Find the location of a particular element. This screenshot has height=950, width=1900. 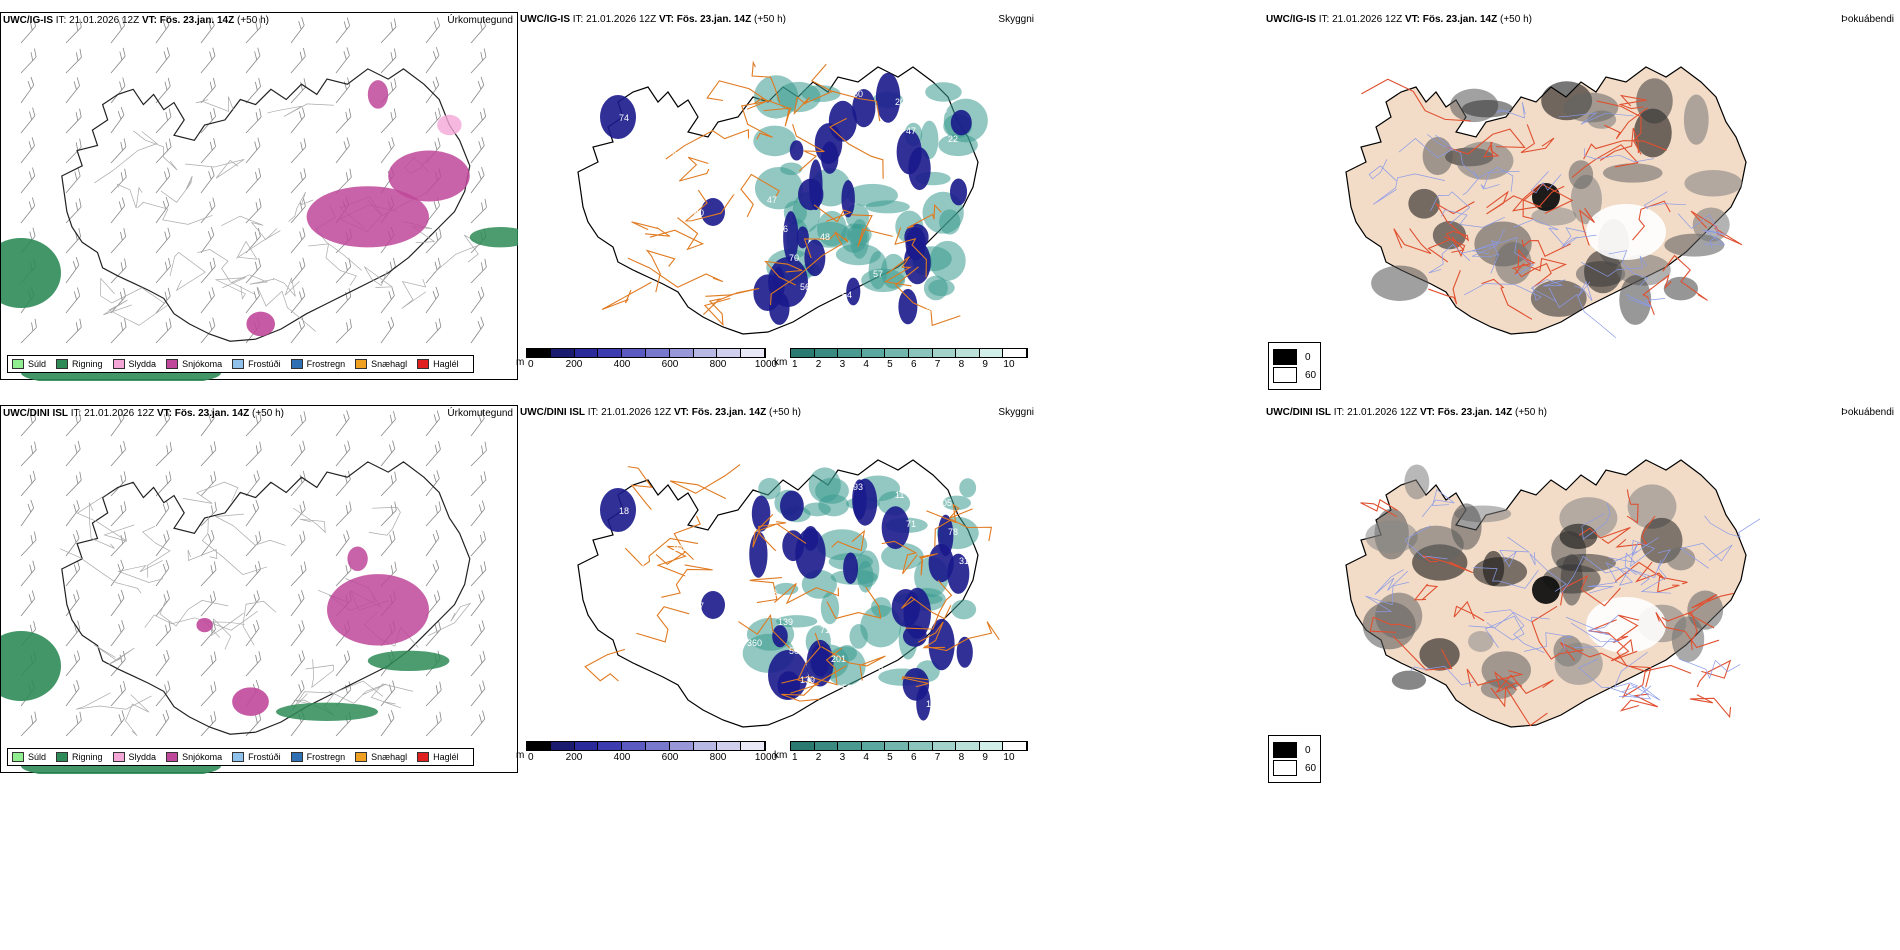

legend-item: Frostúði is located at coordinates (256, 364).